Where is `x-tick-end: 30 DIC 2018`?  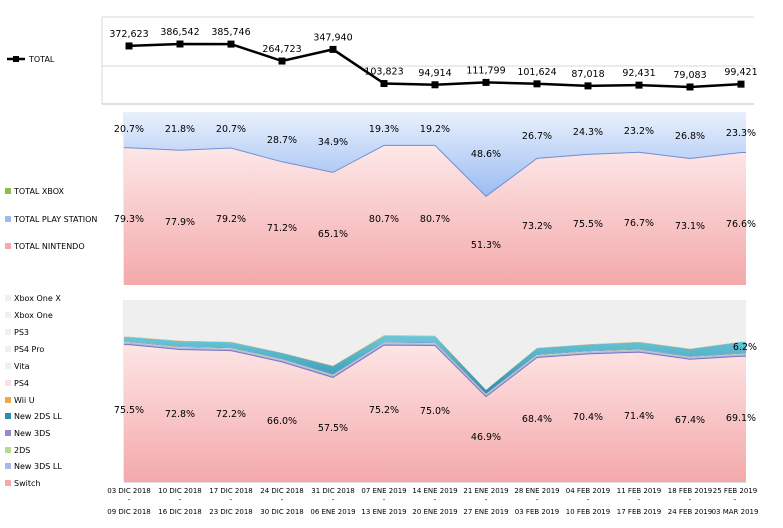 x-tick-end: 30 DIC 2018 is located at coordinates (282, 512).